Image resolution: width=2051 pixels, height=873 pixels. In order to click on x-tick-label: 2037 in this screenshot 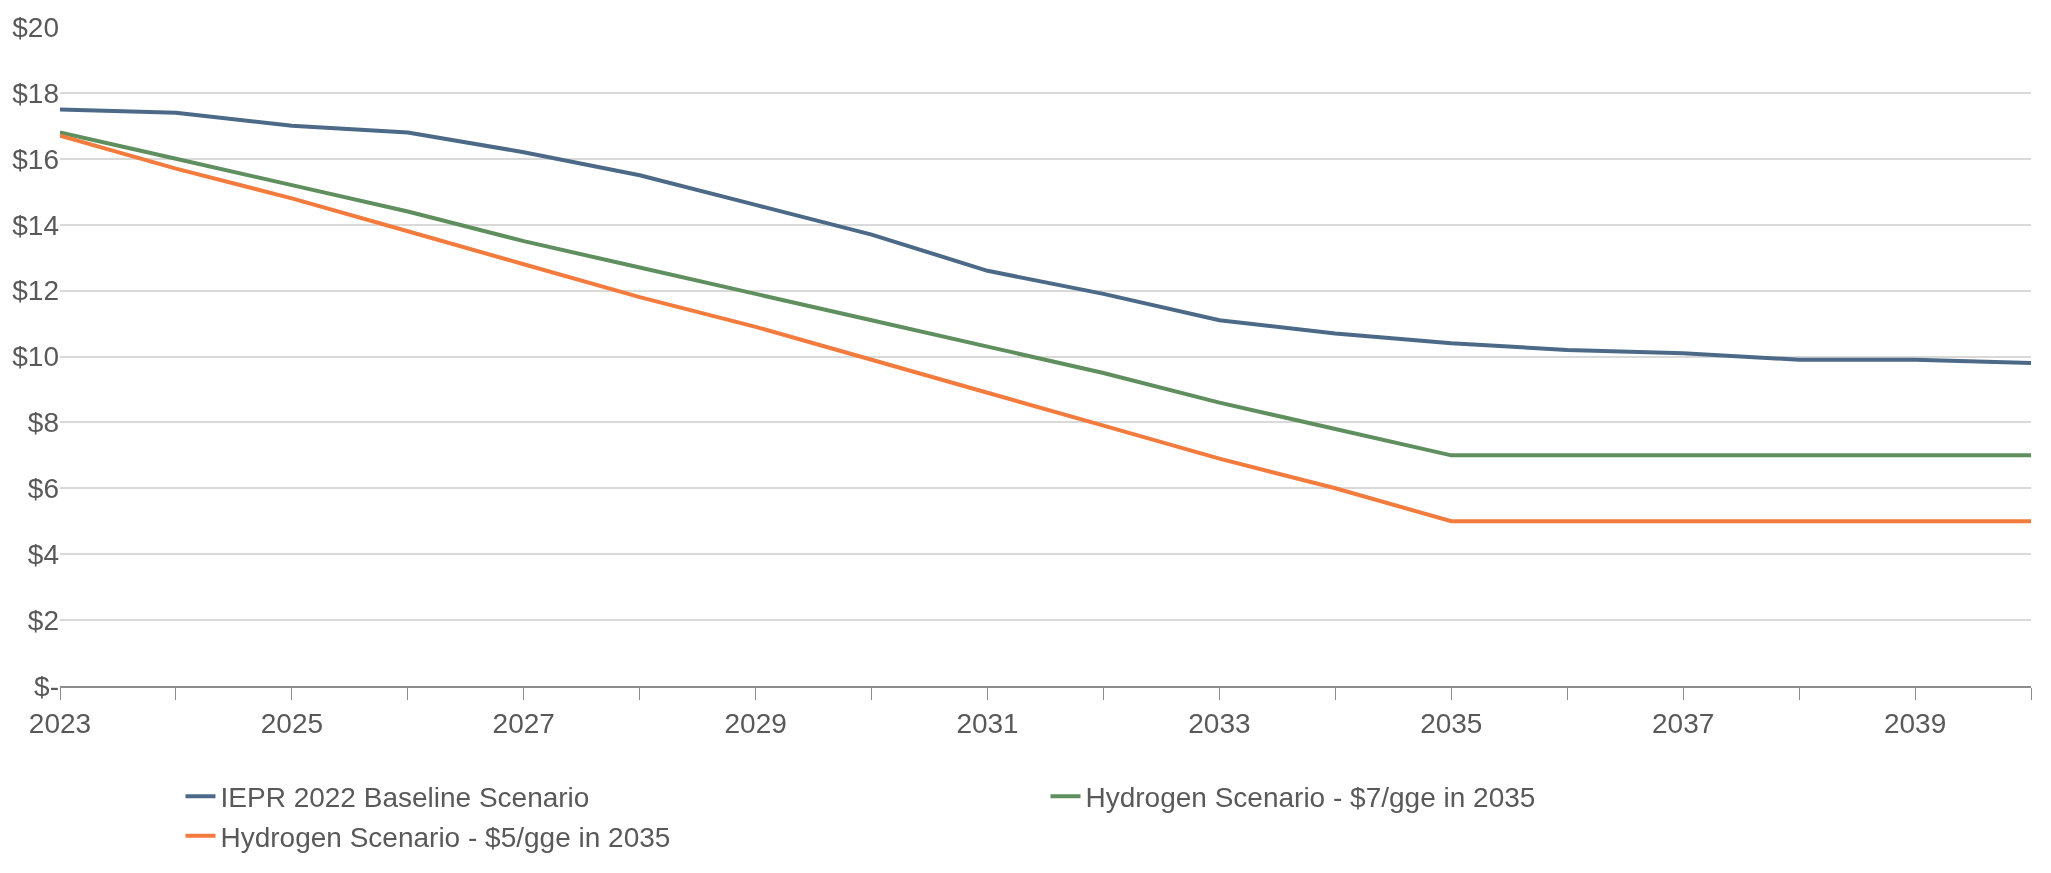, I will do `click(1683, 724)`.